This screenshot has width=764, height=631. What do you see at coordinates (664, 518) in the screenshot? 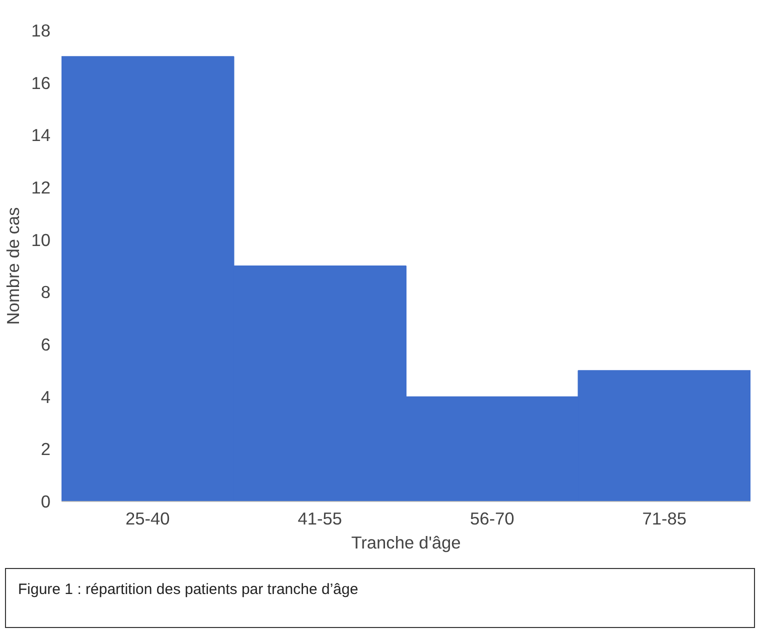
I see `x-tick-label: 71-85` at bounding box center [664, 518].